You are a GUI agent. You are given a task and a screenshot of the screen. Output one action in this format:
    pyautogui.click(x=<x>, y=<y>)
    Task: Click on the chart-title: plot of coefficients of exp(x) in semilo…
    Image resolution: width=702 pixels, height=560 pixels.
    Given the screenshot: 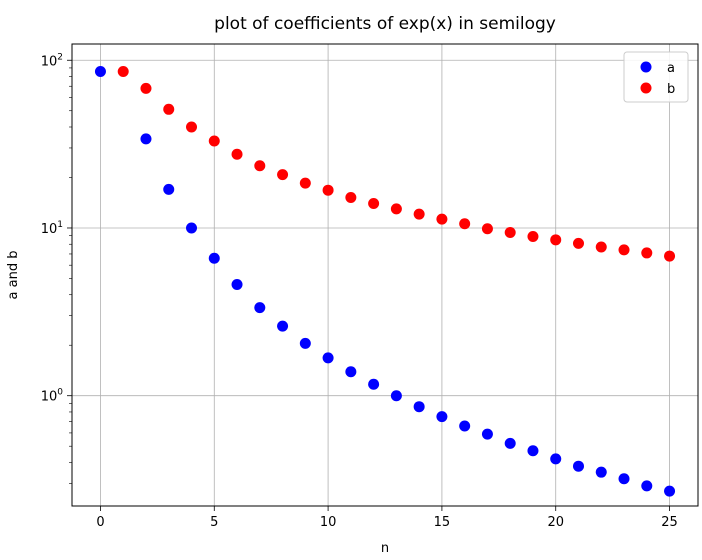 What is the action you would take?
    pyautogui.click(x=385, y=24)
    